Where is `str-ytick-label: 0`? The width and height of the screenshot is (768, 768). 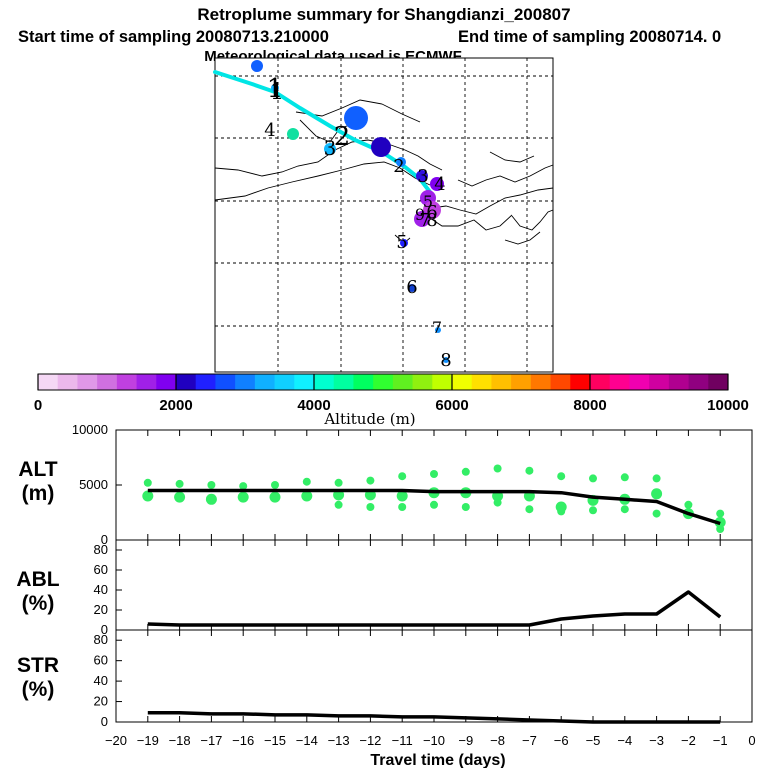
str-ytick-label: 0 is located at coordinates (104, 721).